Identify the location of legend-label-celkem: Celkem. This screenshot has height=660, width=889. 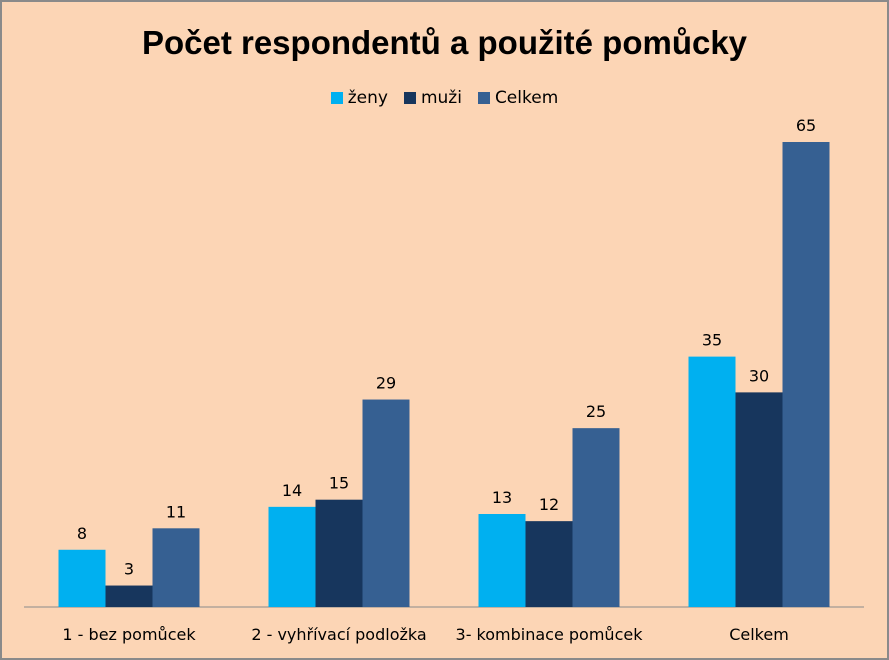
(526, 98).